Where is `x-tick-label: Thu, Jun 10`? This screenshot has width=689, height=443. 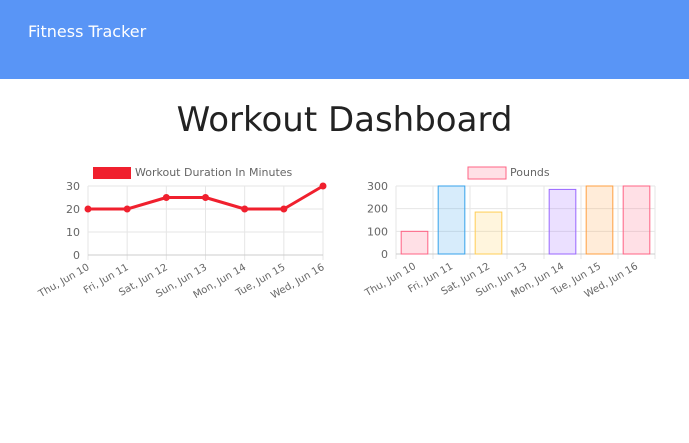 x-tick-label: Thu, Jun 10 is located at coordinates (63, 281).